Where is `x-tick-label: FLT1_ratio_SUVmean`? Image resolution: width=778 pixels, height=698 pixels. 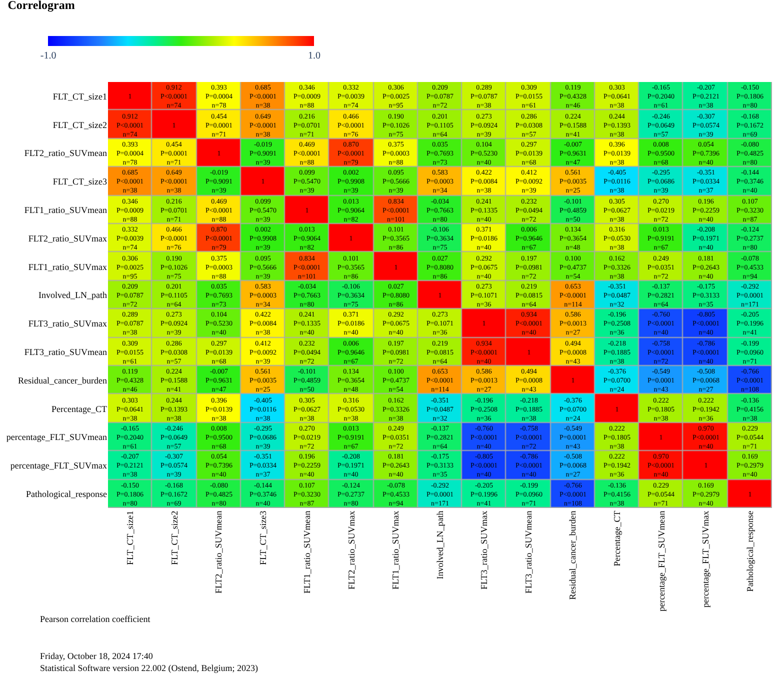 x-tick-label: FLT1_ratio_SUVmean is located at coordinates (307, 552).